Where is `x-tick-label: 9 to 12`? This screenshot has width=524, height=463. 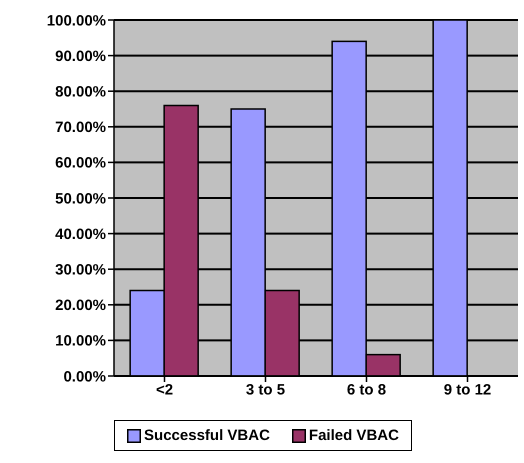 x-tick-label: 9 to 12 is located at coordinates (468, 390).